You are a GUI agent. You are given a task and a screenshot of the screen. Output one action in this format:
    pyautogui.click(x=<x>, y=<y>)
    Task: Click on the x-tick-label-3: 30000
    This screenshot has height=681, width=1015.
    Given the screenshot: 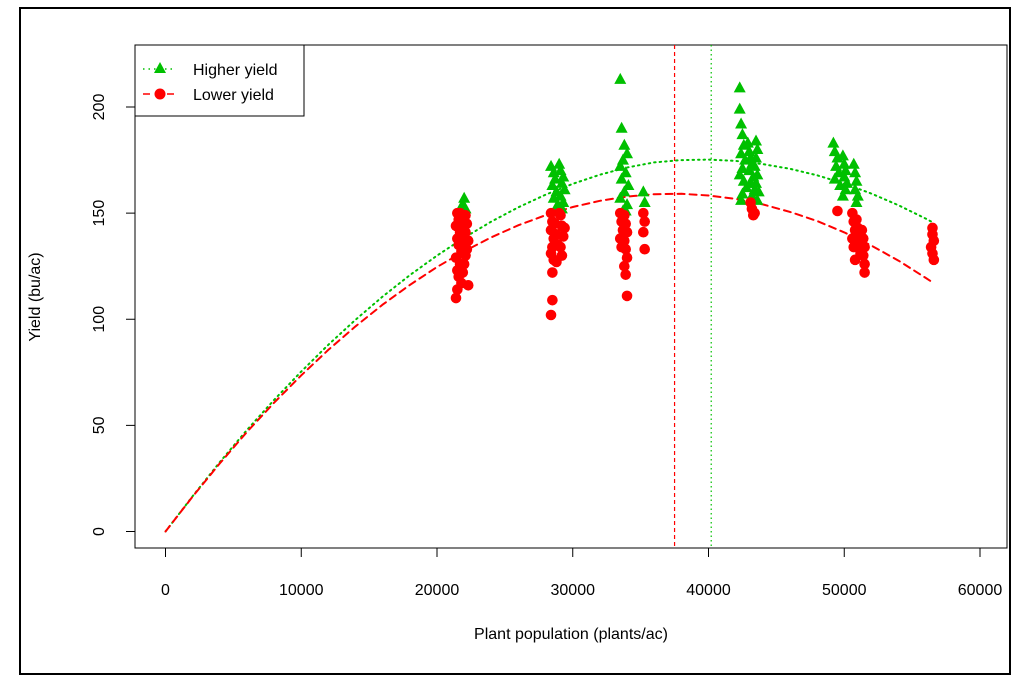 What is the action you would take?
    pyautogui.click(x=573, y=590)
    